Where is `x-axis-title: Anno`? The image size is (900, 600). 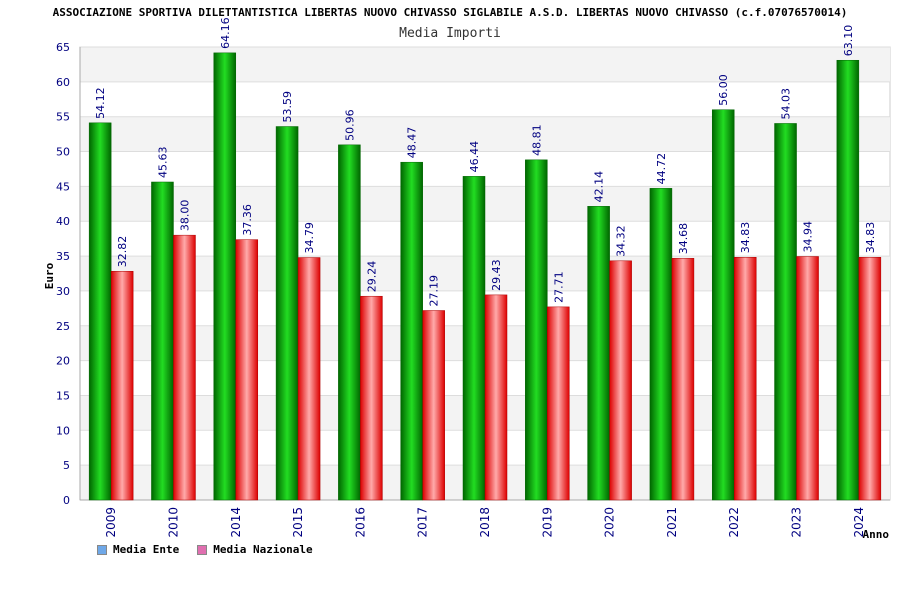
x-axis-title: Anno is located at coordinates (876, 534).